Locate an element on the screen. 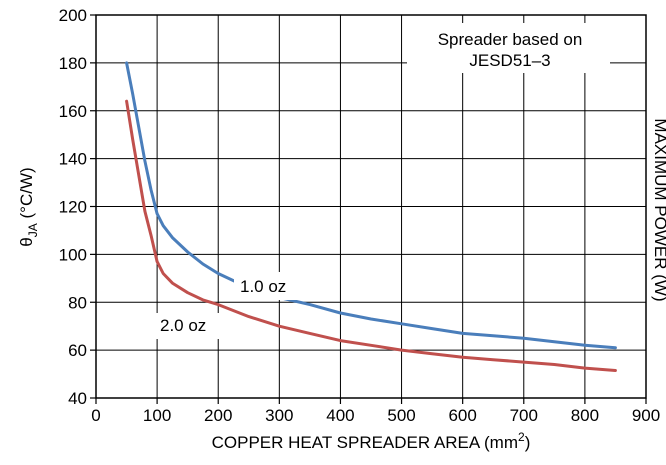 This screenshot has width=666, height=465. right-axis-title: MAXIMUM POWER (W) is located at coordinates (658, 209).